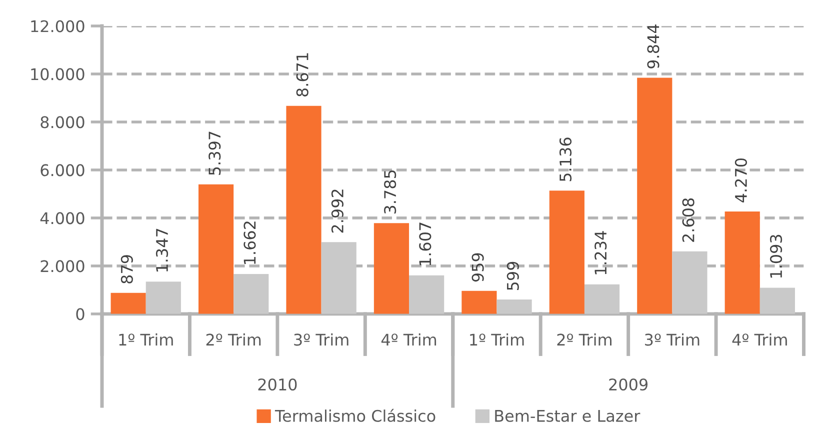  Describe the element at coordinates (740, 180) in the screenshot. I see `data-label: 4.270` at that location.